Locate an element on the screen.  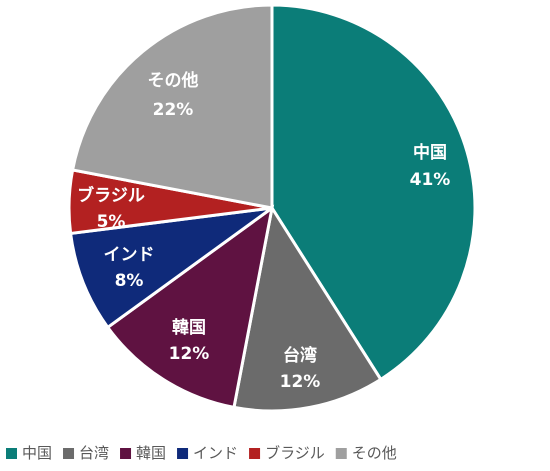
slice-category-label: 台湾 is located at coordinates (300, 355).